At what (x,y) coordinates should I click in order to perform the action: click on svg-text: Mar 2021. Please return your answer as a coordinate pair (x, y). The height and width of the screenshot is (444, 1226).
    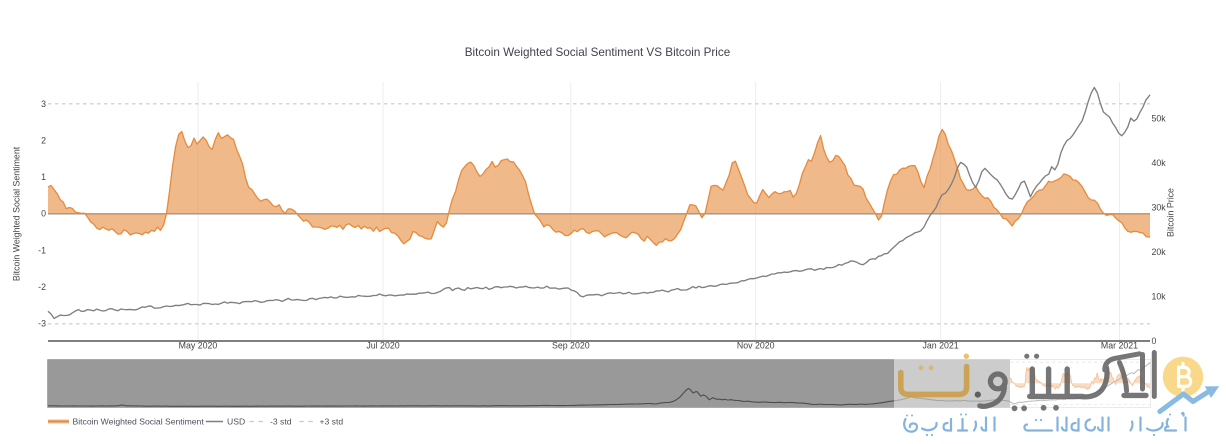
    Looking at the image, I should click on (1119, 346).